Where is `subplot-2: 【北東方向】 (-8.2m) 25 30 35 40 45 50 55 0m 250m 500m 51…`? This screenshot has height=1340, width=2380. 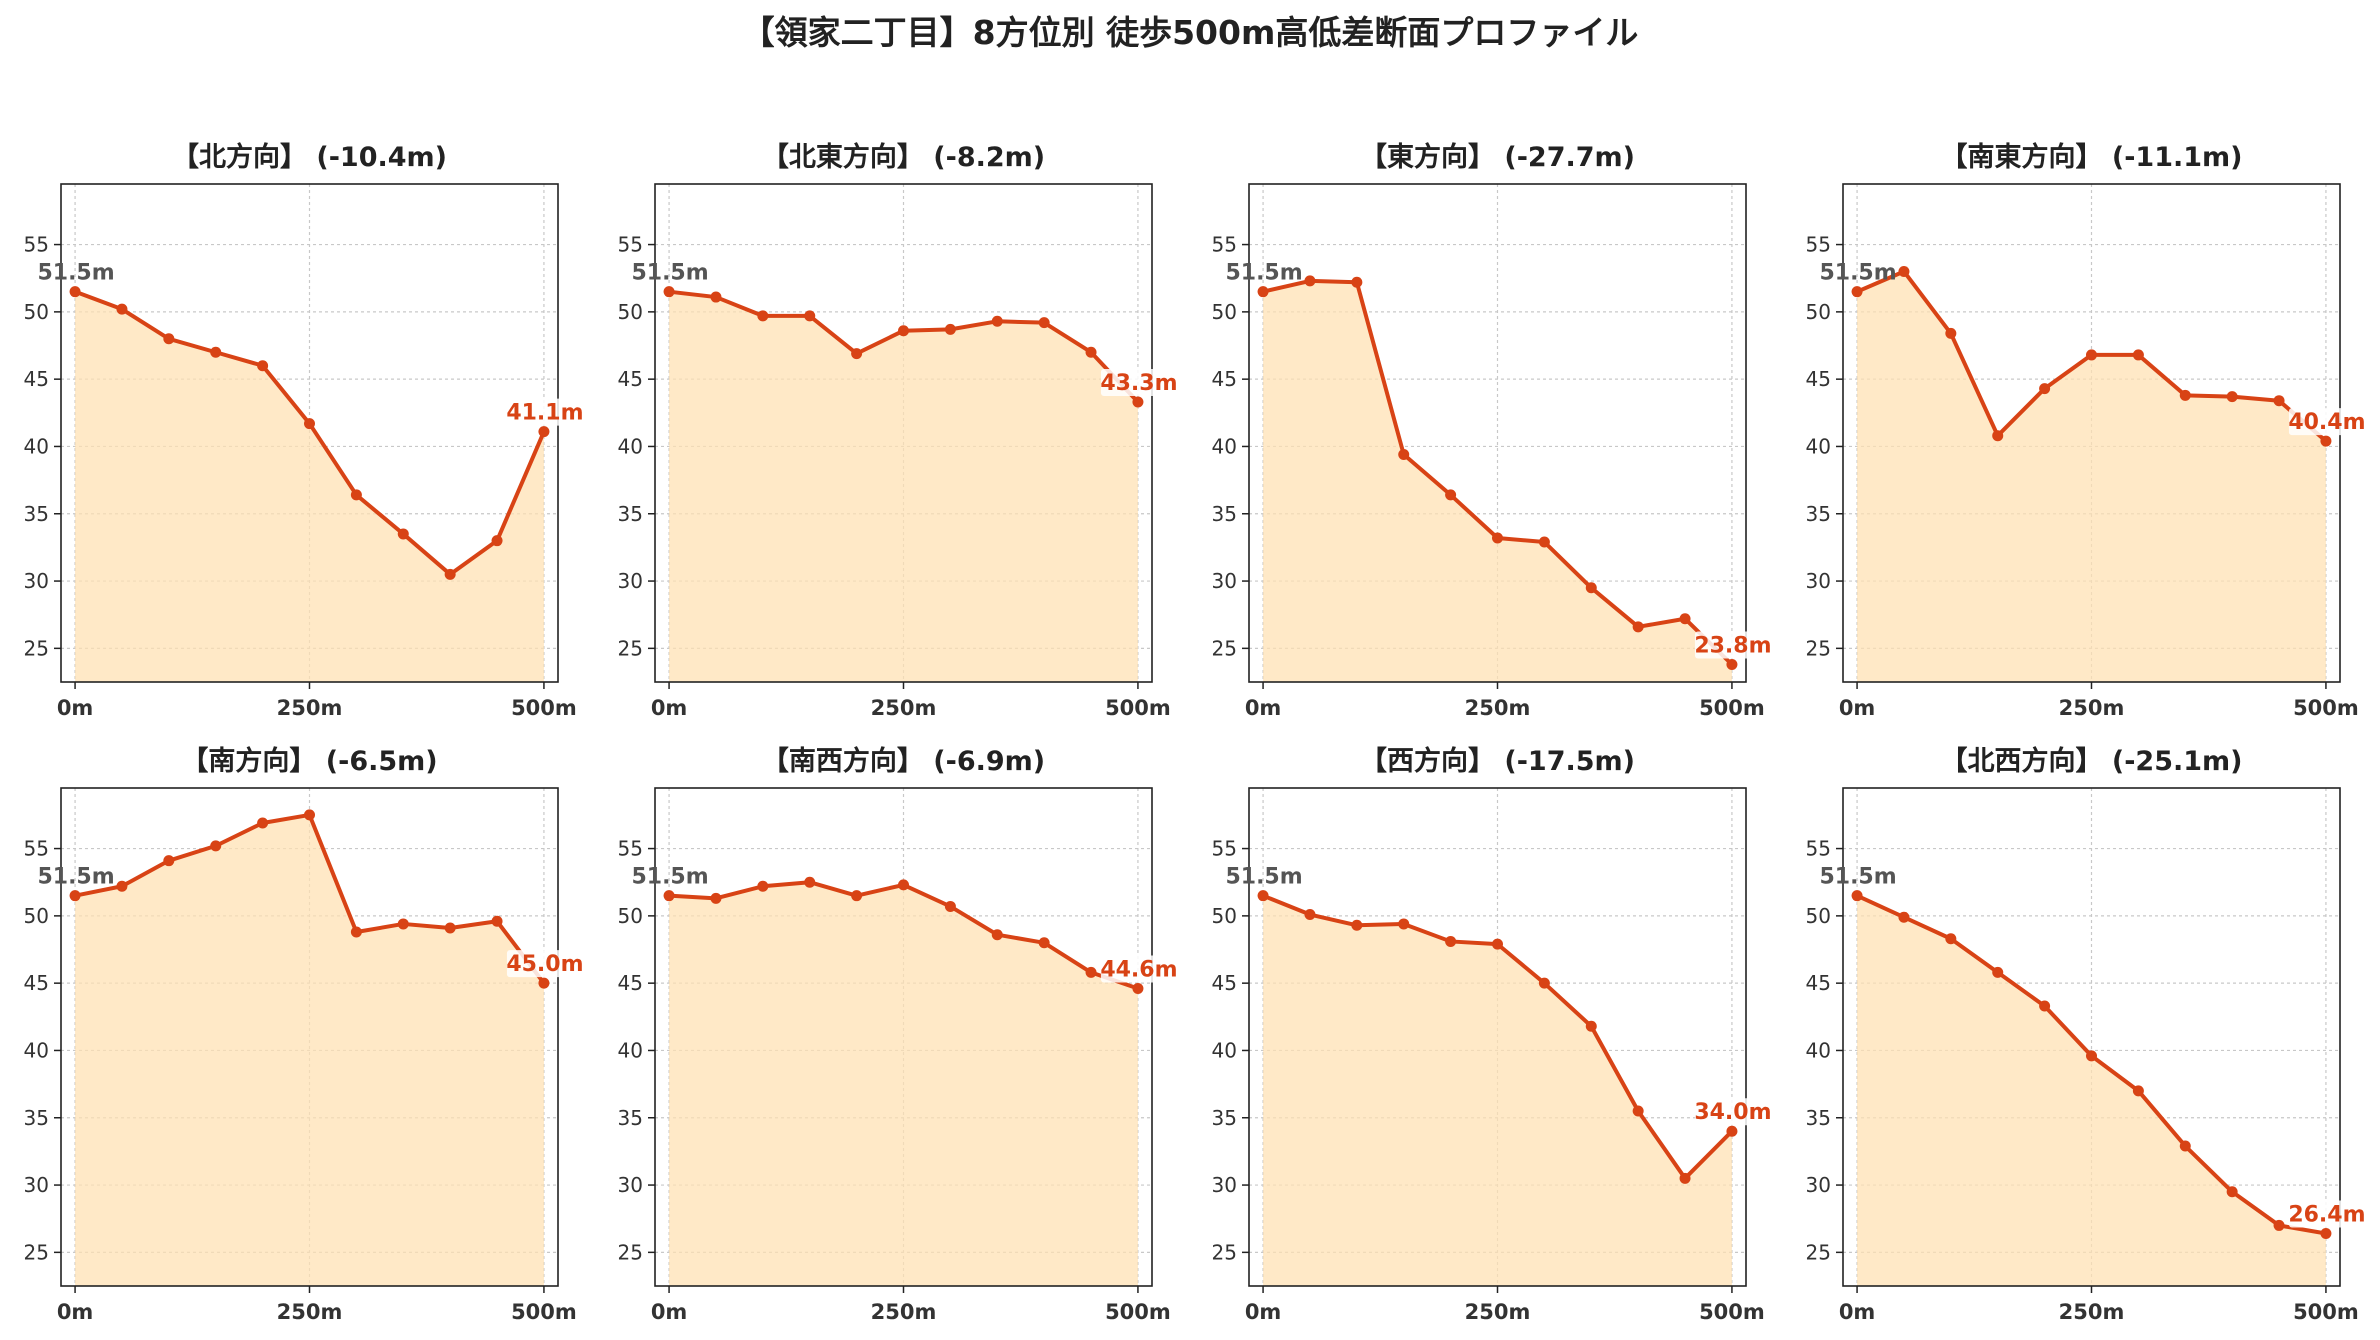
subplot-2: 【北東方向】 (-8.2m) 25 30 35 40 45 50 55 0m 250m 500m 51… is located at coordinates (898, 430).